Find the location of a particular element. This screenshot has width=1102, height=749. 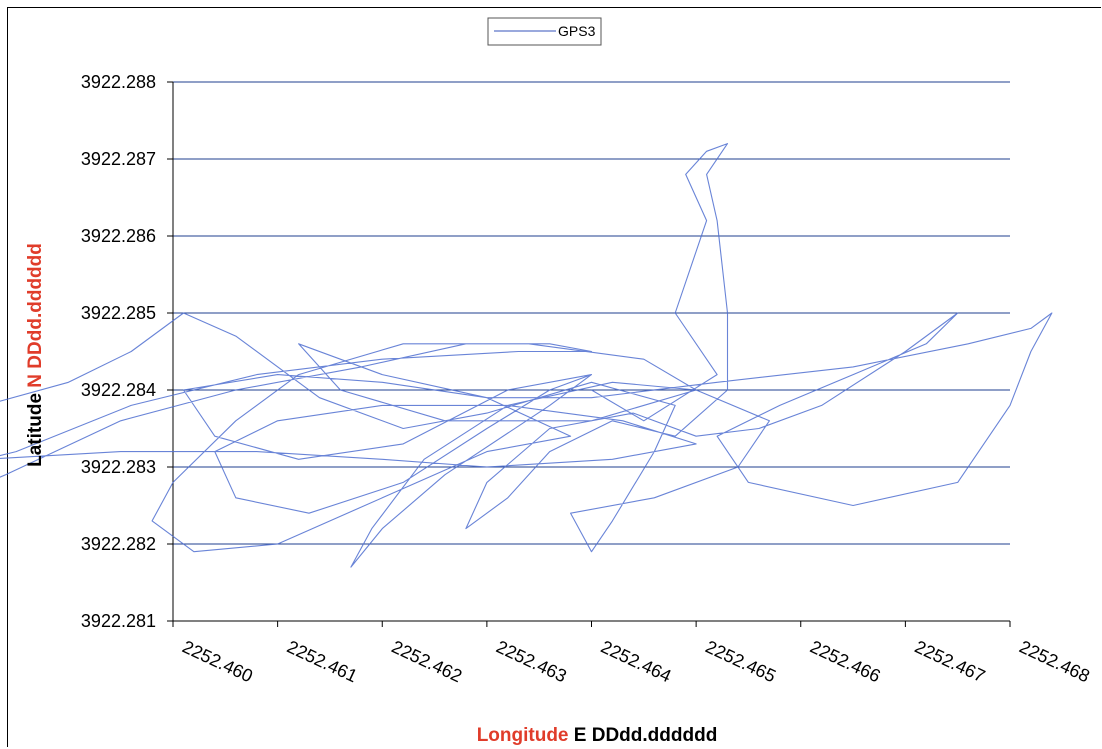

y-axis-title: Latitude N DDdd.dddddd is located at coordinates (35, 355).